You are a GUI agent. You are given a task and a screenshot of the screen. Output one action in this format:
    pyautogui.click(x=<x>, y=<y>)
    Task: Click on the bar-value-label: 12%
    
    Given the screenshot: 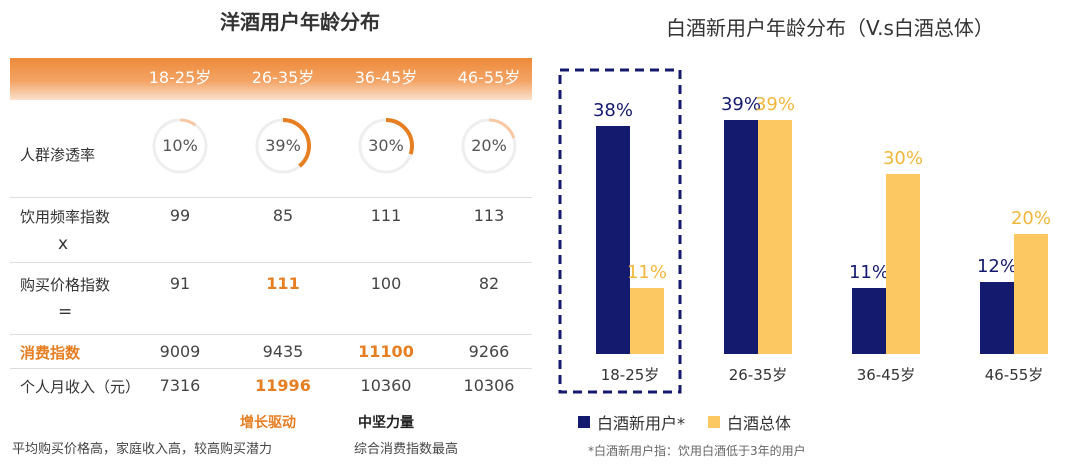 What is the action you would take?
    pyautogui.click(x=997, y=266)
    